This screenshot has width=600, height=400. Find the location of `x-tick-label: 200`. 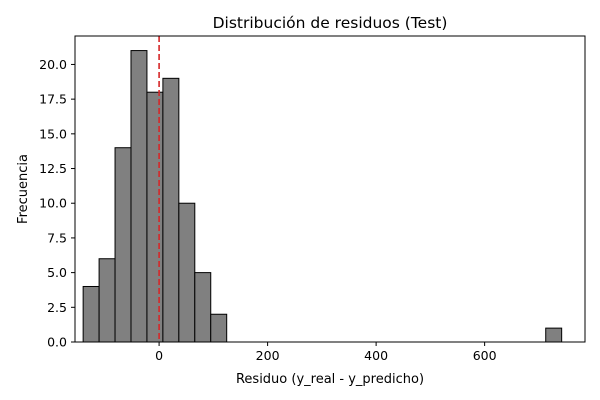

x-tick-label: 200 is located at coordinates (268, 355).